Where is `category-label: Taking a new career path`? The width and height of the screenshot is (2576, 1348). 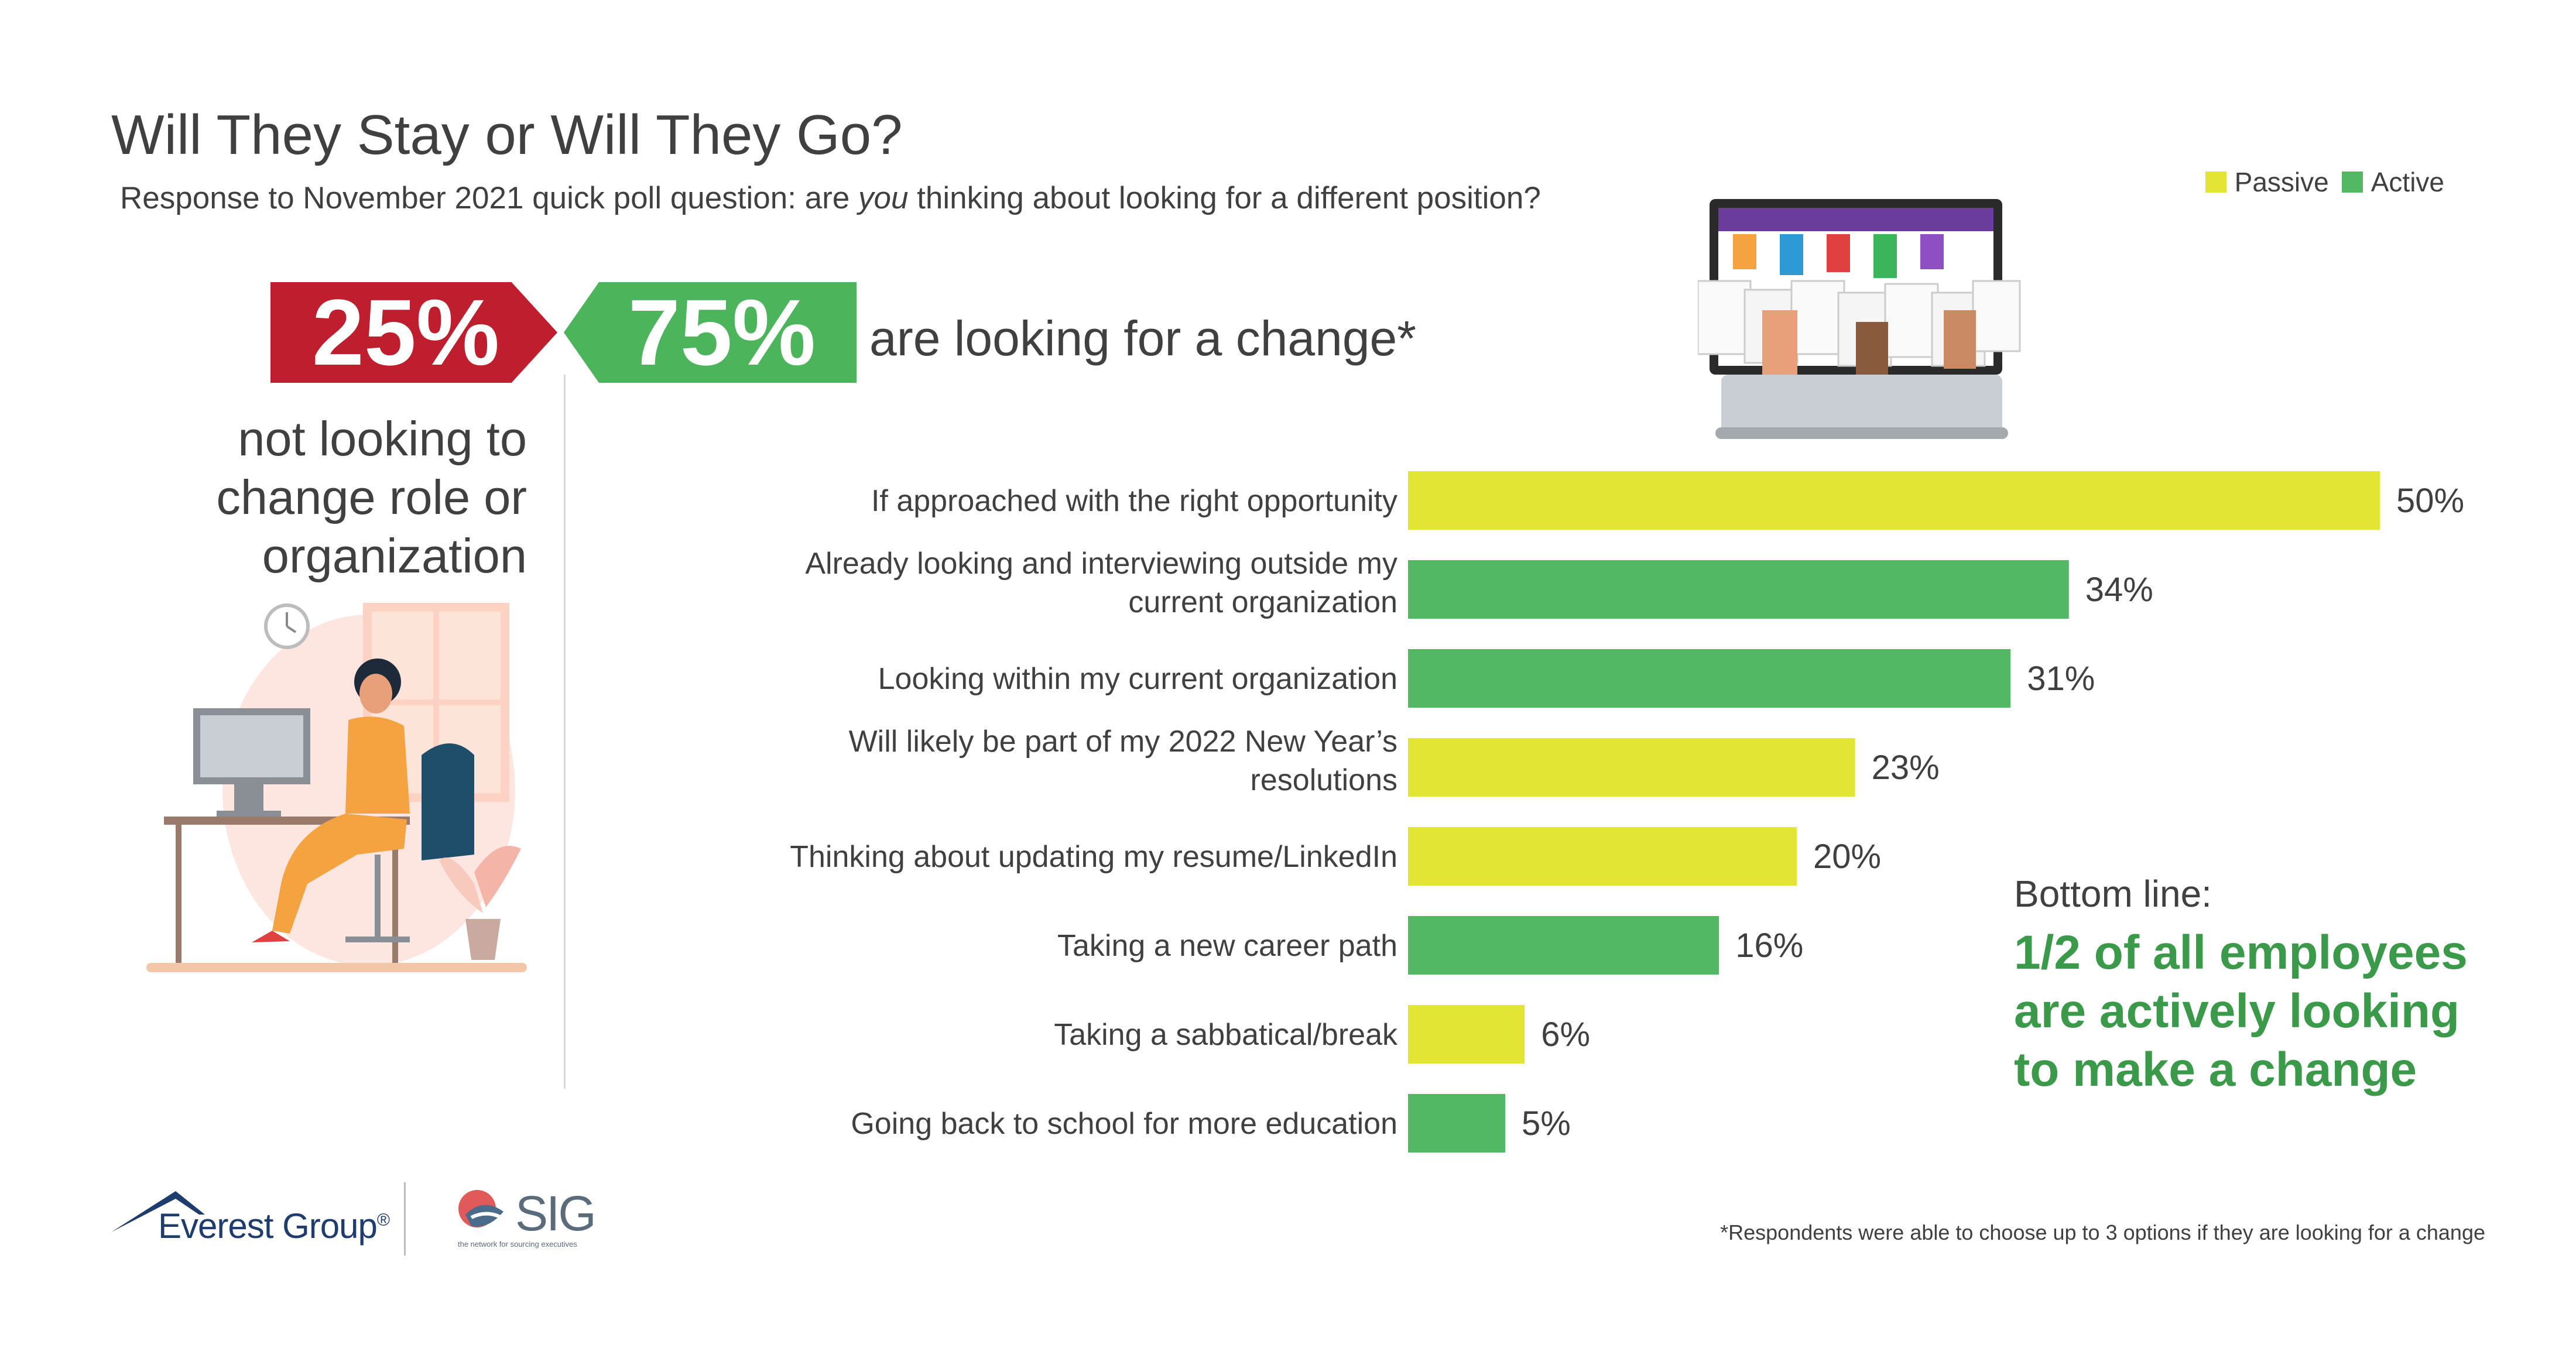
category-label: Taking a new career path is located at coordinates (1227, 946).